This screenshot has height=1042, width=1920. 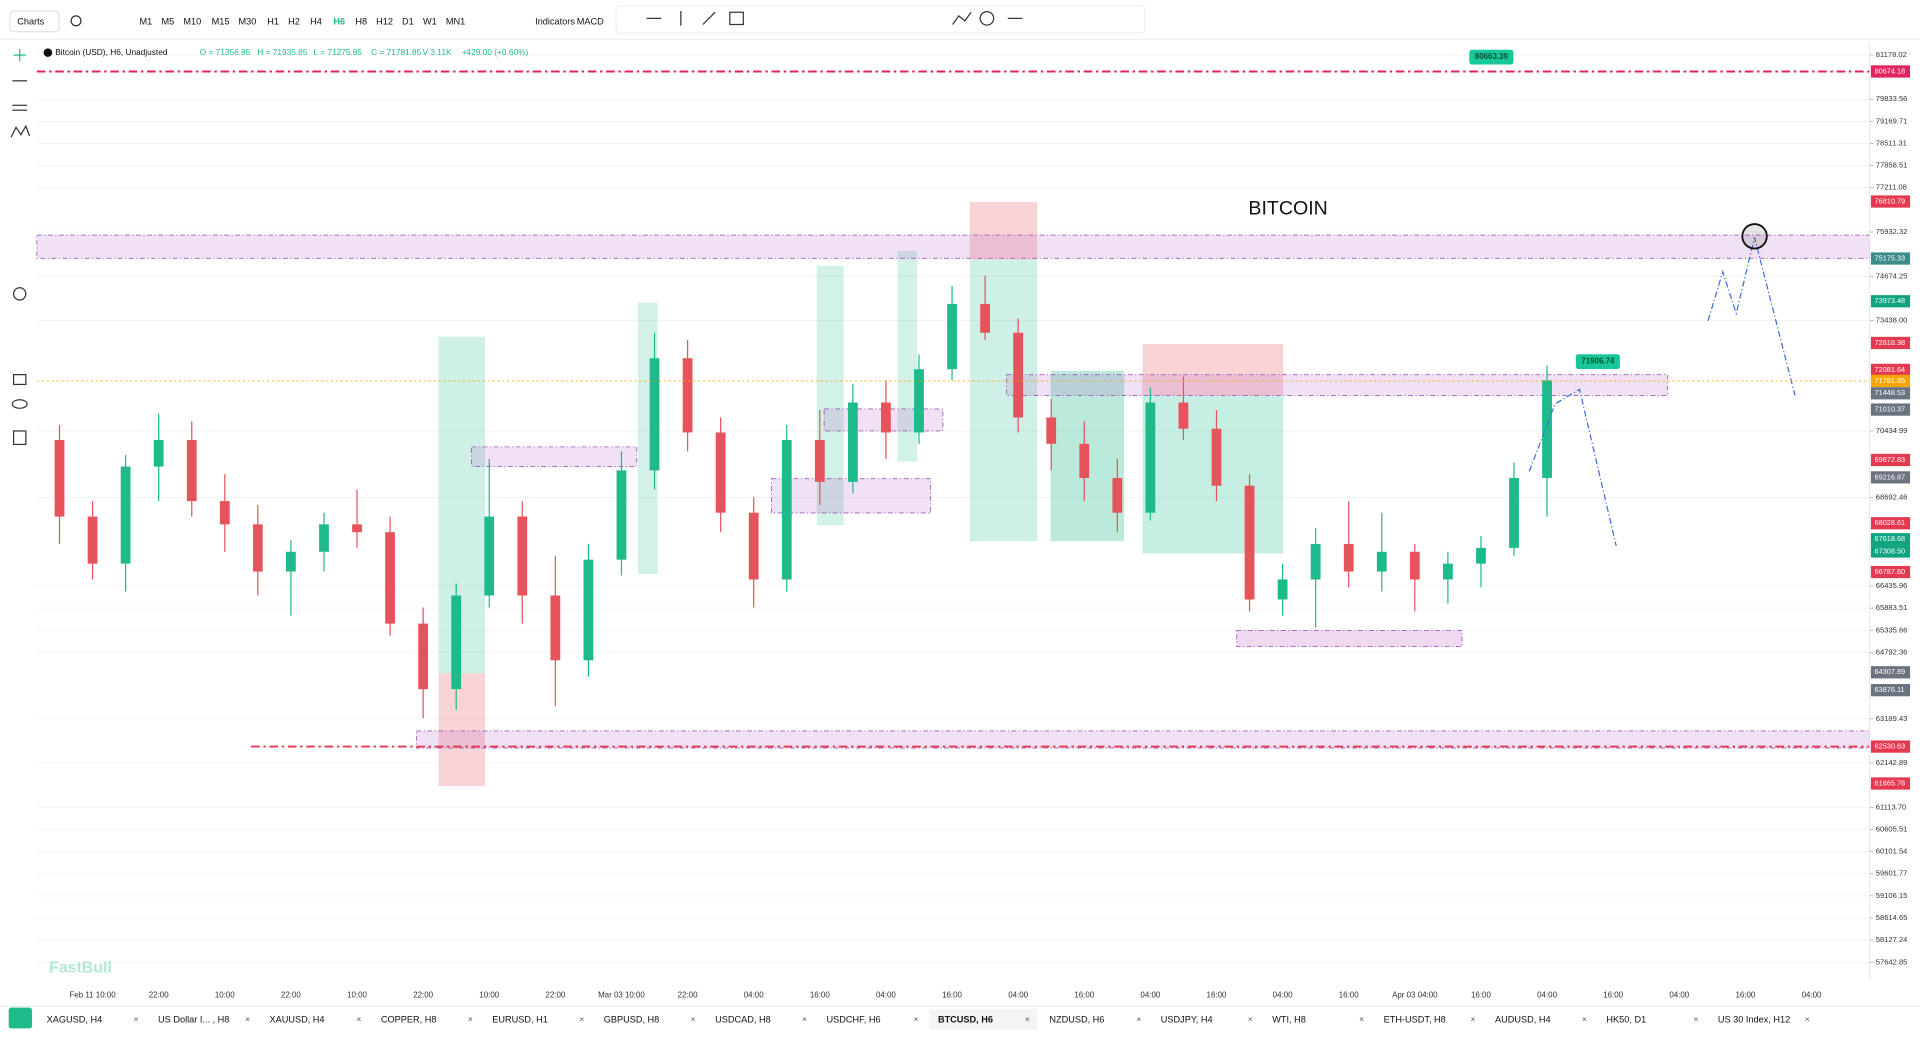 I want to click on x-tick-label: Feb 11 10:00, so click(x=92, y=994).